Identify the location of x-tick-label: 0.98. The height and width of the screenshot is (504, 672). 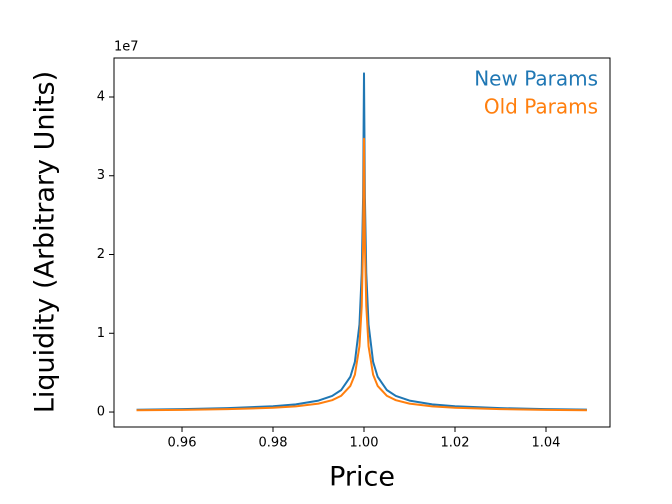
(273, 443).